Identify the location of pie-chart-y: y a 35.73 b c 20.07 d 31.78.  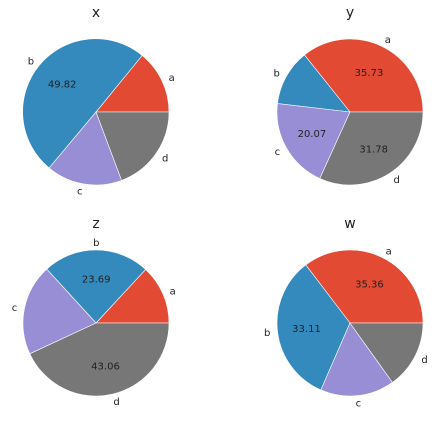
(348, 95).